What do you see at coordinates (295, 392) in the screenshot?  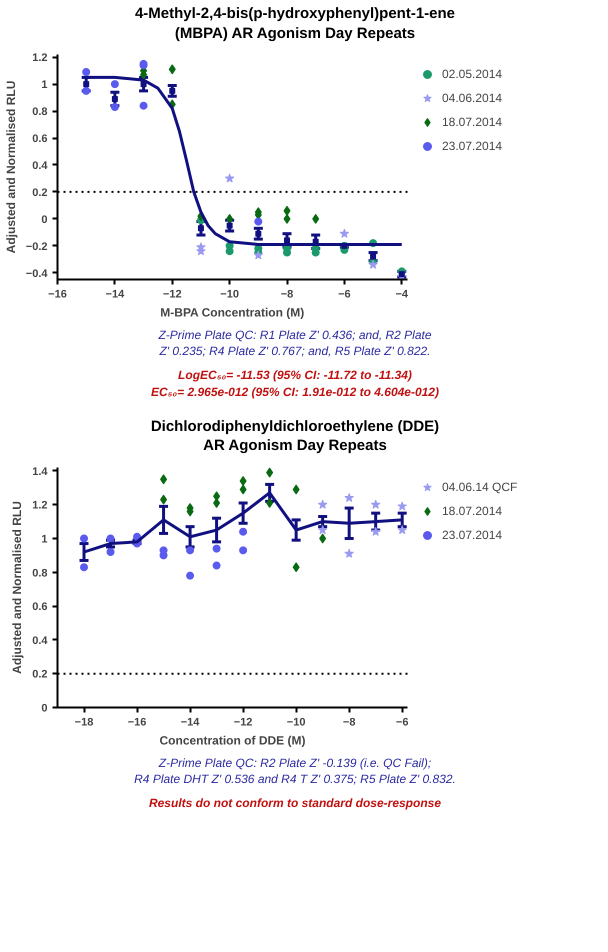 I see `text: EC₅₀= 2.965e-012 (95% CI: 1.91e-012 to 4.604e-012)` at bounding box center [295, 392].